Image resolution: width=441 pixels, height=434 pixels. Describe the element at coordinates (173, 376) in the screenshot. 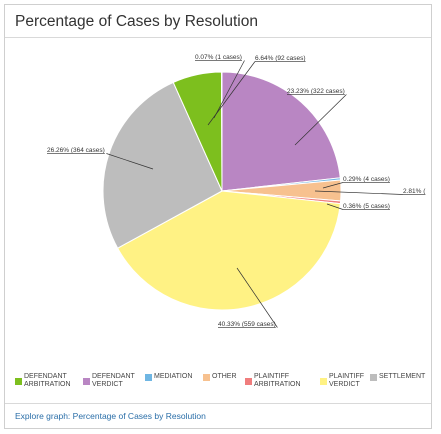

I see `legend-label: MEDIATION` at that location.